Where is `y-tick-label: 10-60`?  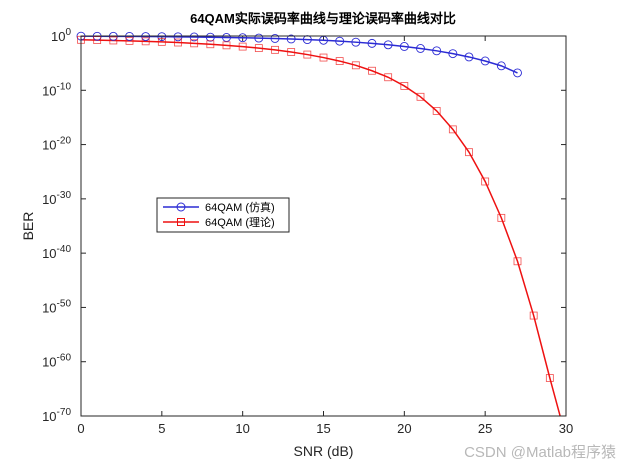
y-tick-label: 10-60 is located at coordinates (56, 361).